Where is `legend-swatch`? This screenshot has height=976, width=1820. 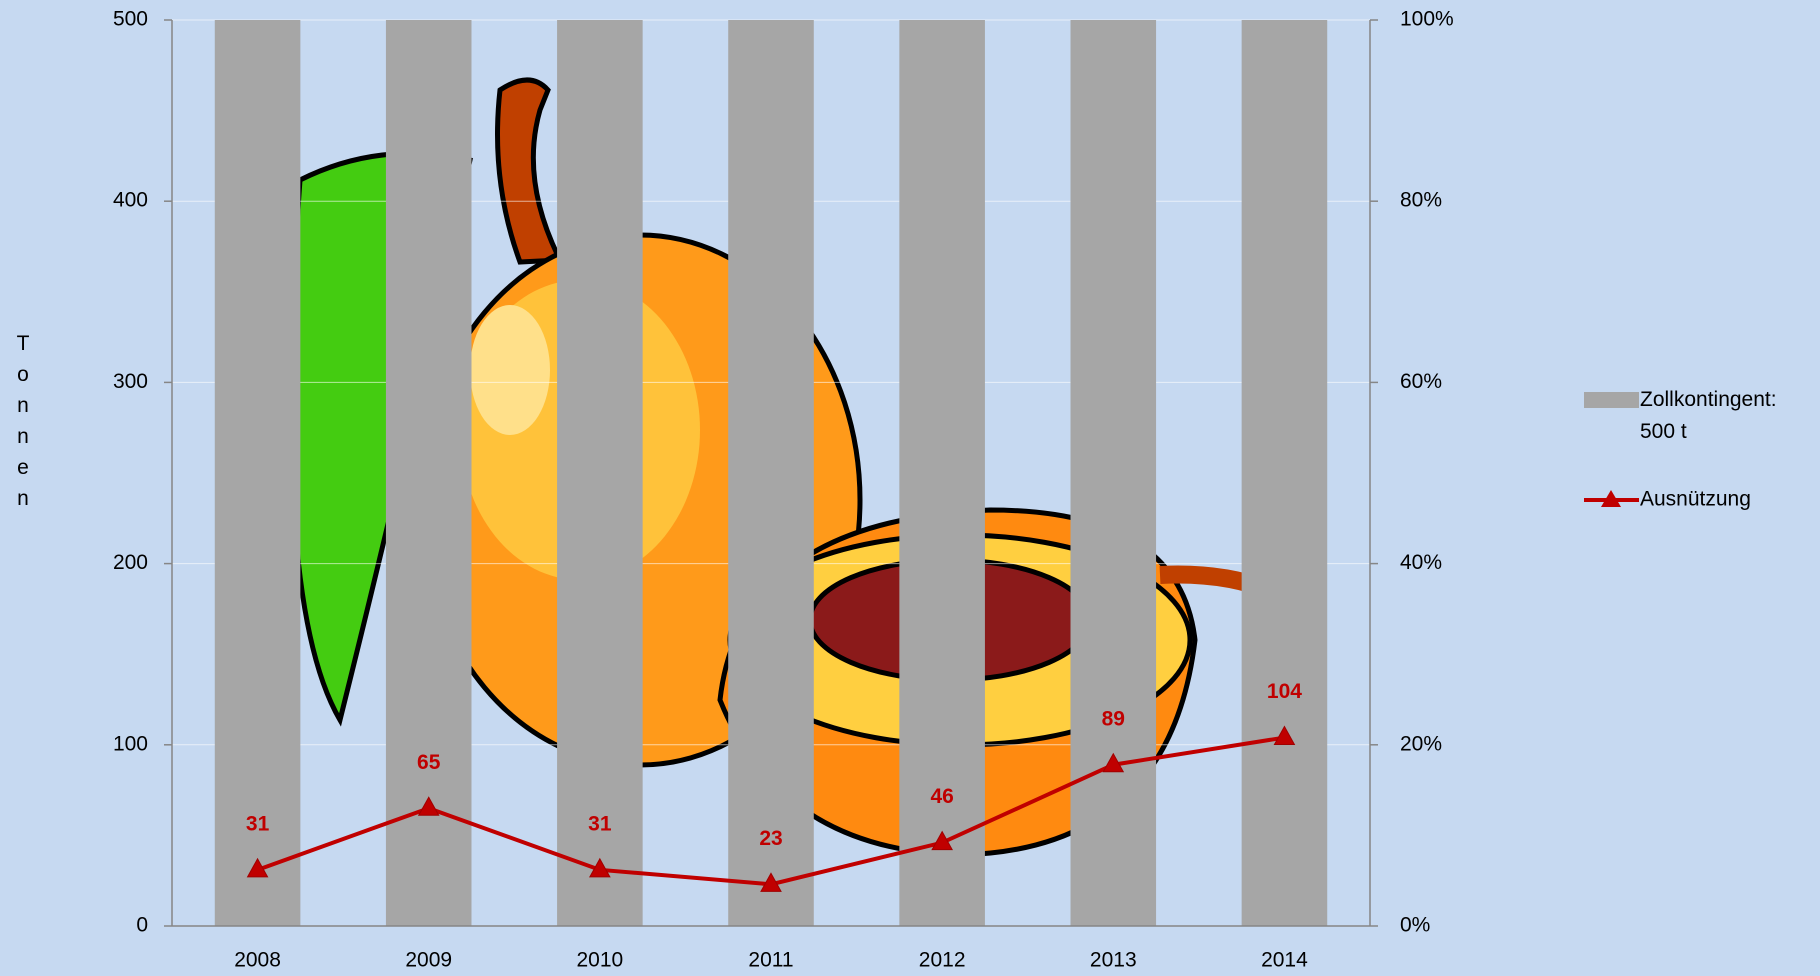 legend-swatch is located at coordinates (1611, 400).